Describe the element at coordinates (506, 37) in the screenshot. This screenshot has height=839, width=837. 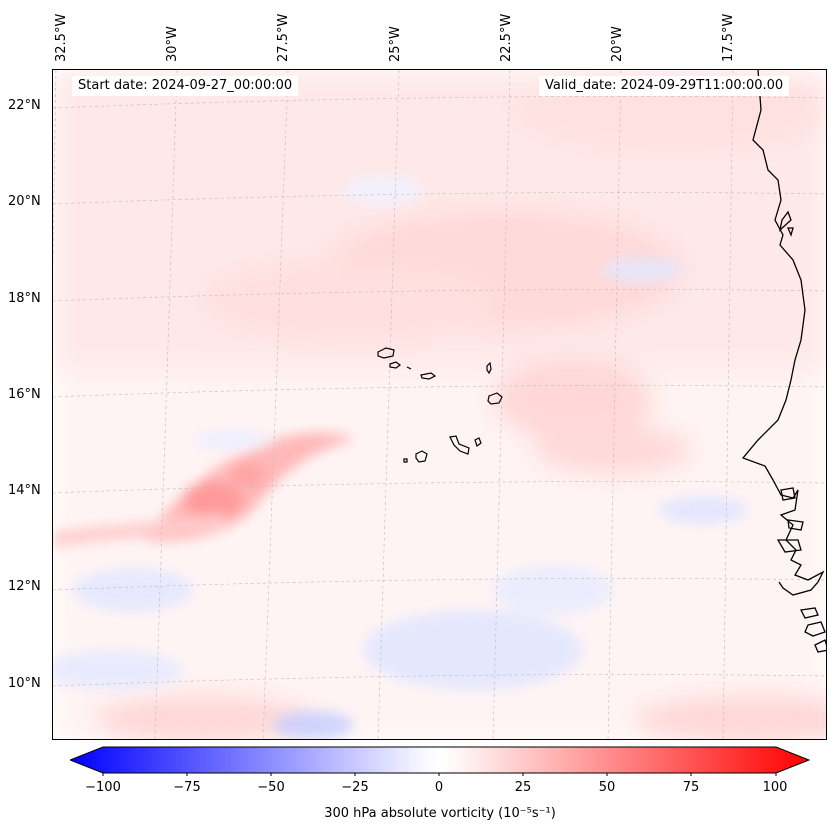
I see `lon-label-22-5w: 22.5°W` at that location.